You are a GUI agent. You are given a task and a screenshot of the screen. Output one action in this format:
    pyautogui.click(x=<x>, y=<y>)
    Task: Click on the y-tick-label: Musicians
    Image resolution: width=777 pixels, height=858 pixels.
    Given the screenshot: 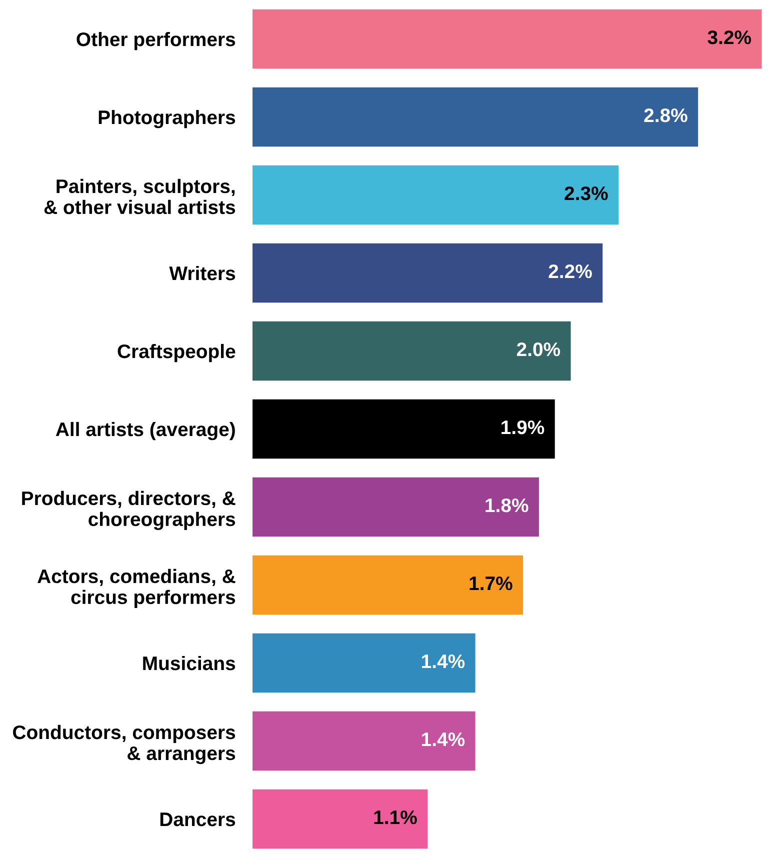 What is the action you would take?
    pyautogui.click(x=189, y=663)
    